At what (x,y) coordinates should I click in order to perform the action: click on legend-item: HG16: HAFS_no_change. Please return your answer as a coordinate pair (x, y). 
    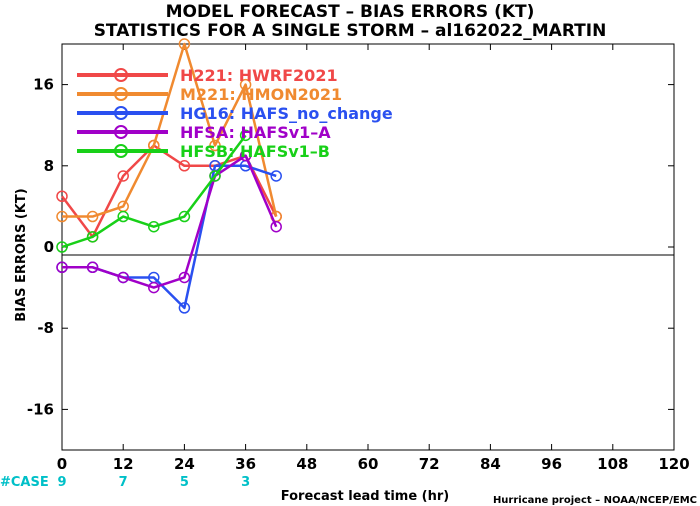
    Looking at the image, I should click on (235, 113).